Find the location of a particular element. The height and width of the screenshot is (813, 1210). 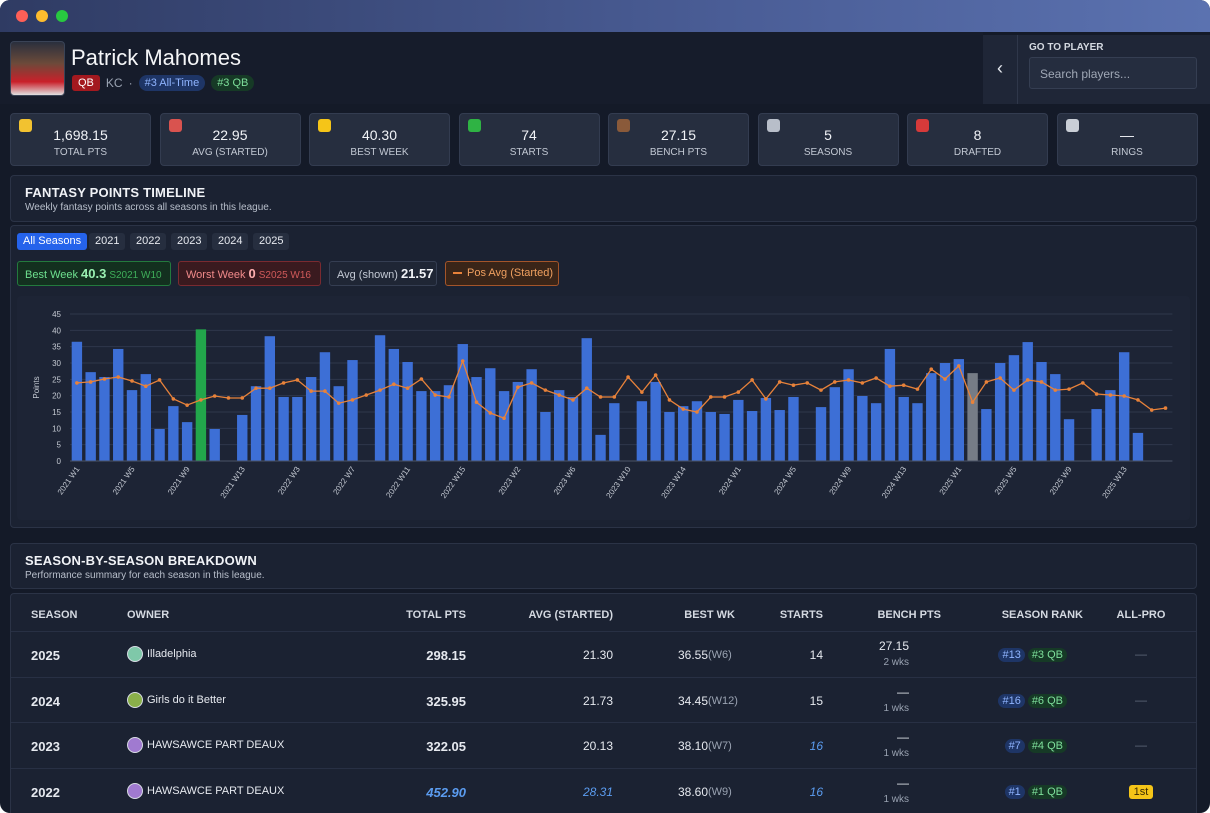

season-filter: 2024 is located at coordinates (230, 241).